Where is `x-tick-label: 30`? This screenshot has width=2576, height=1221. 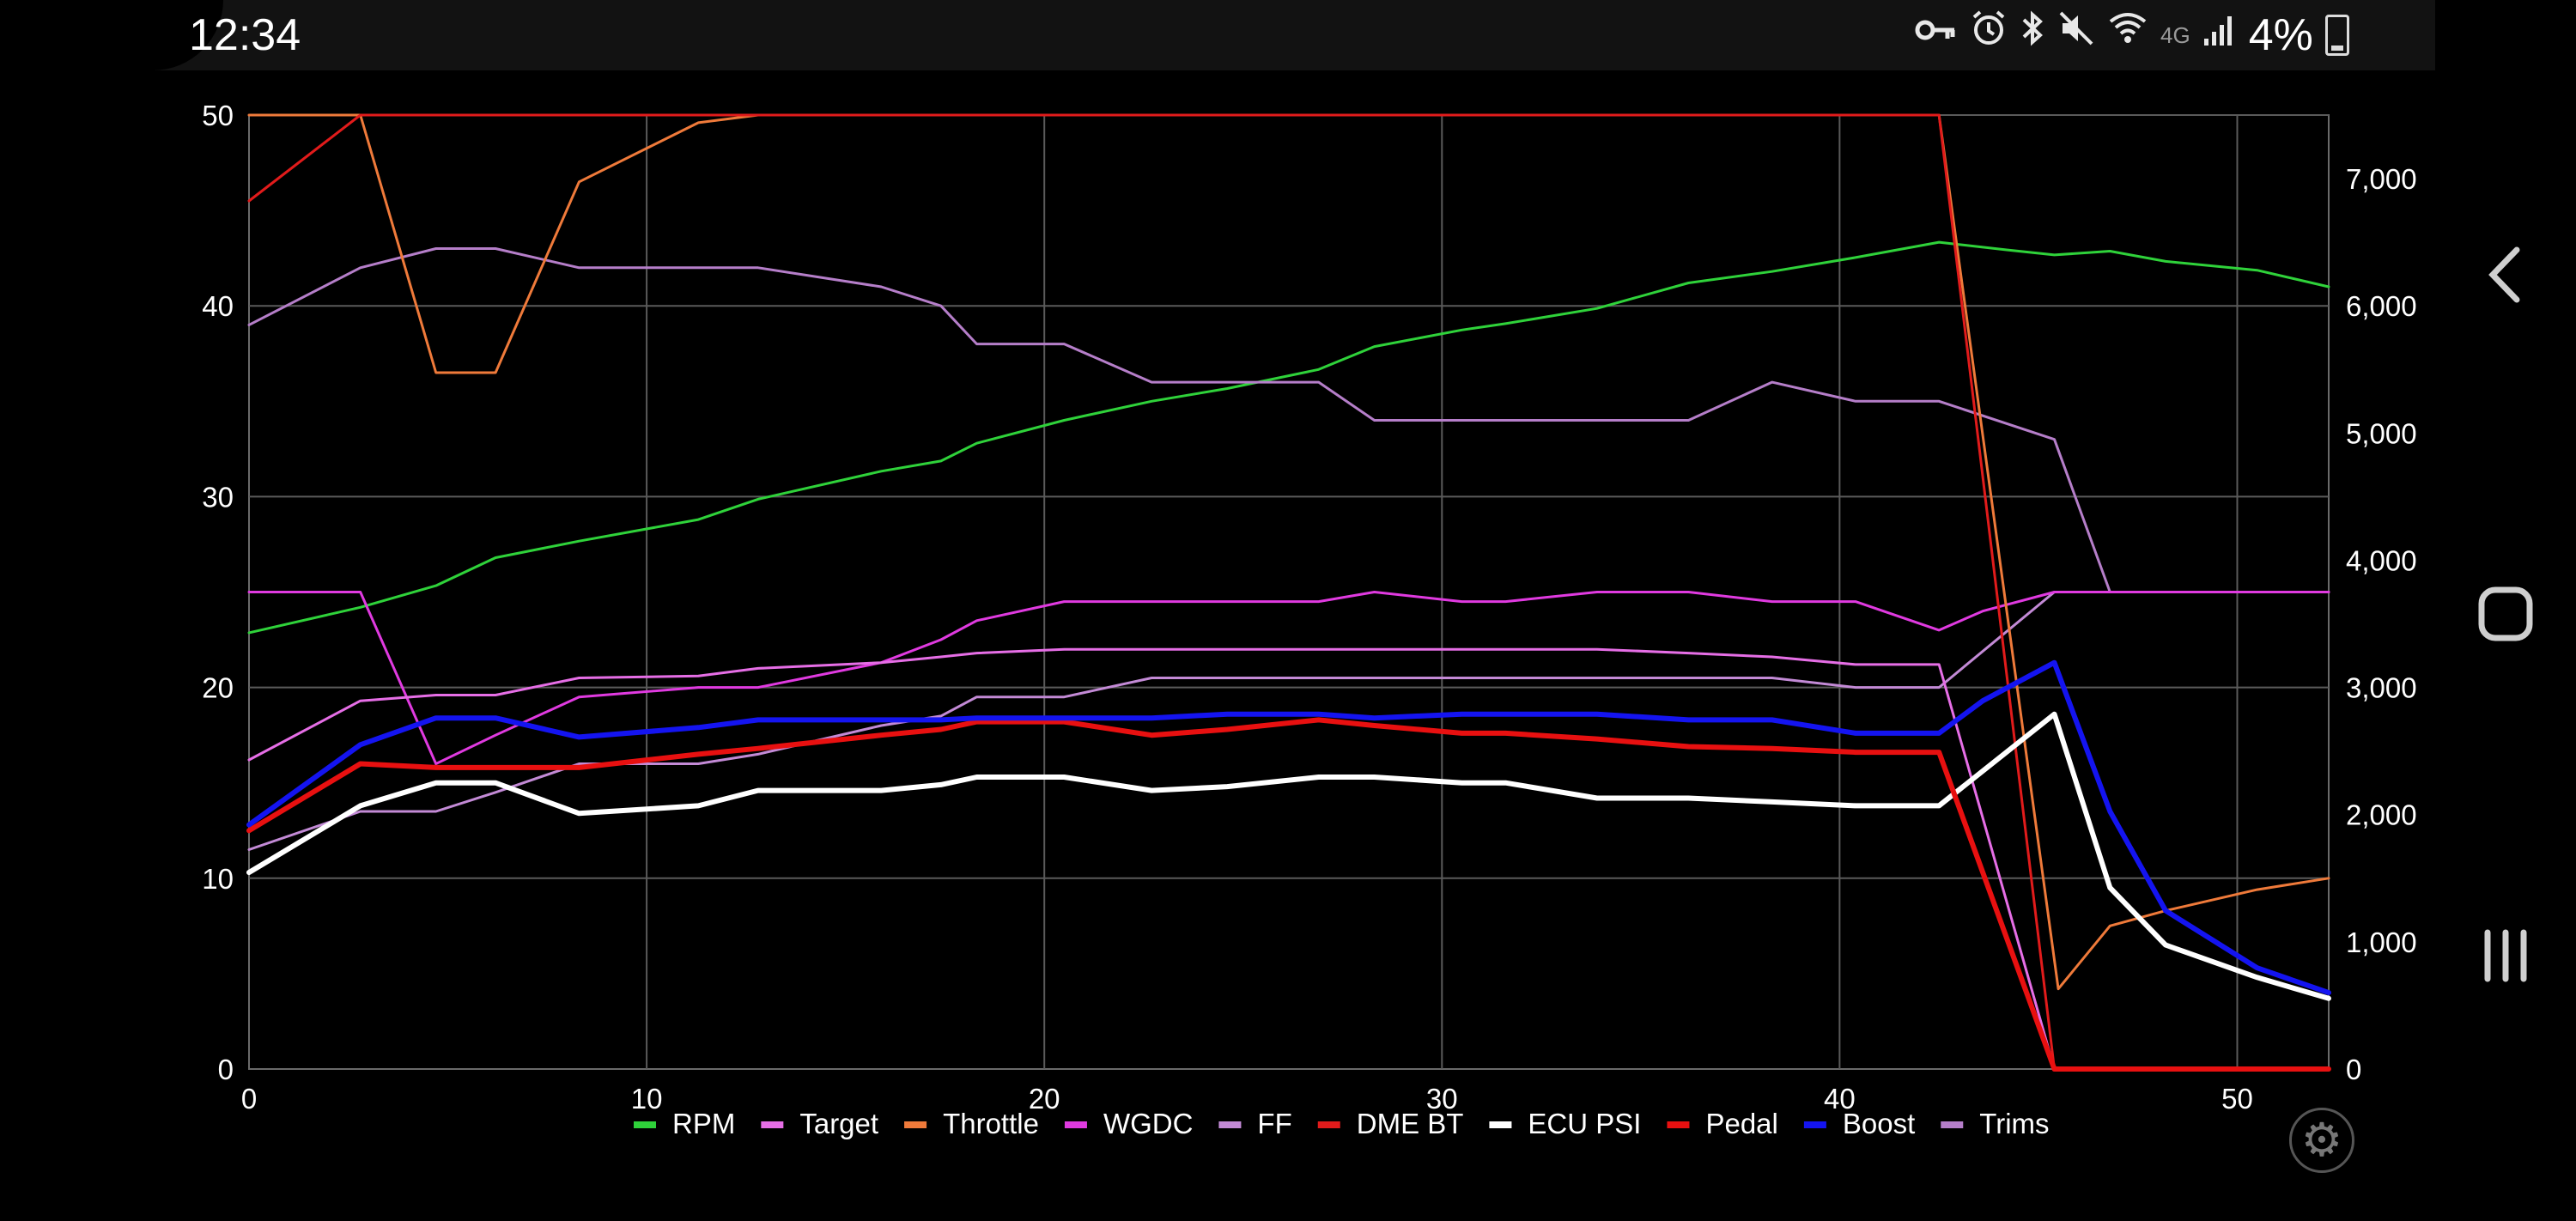 x-tick-label: 30 is located at coordinates (1442, 1099).